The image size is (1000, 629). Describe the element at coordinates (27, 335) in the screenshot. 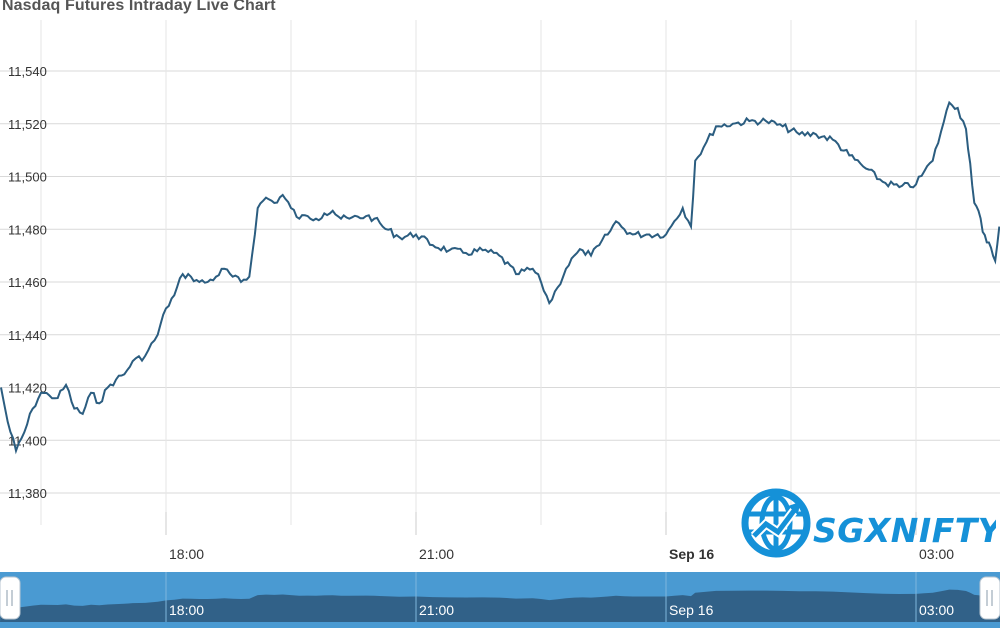

I see `y-tick-label: 11,440` at that location.